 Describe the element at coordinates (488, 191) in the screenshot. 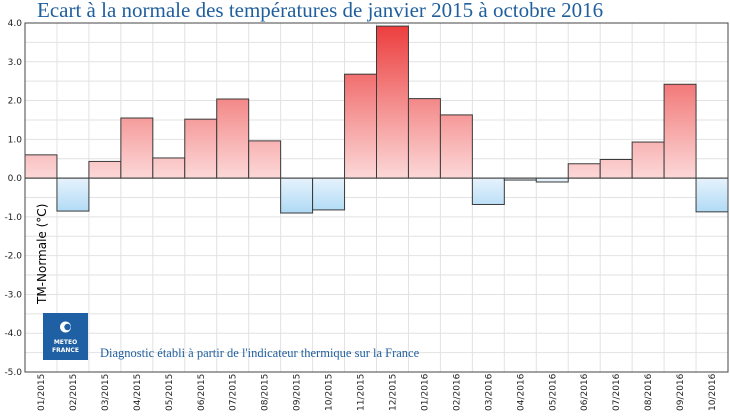

I see `bar-03-2016` at that location.